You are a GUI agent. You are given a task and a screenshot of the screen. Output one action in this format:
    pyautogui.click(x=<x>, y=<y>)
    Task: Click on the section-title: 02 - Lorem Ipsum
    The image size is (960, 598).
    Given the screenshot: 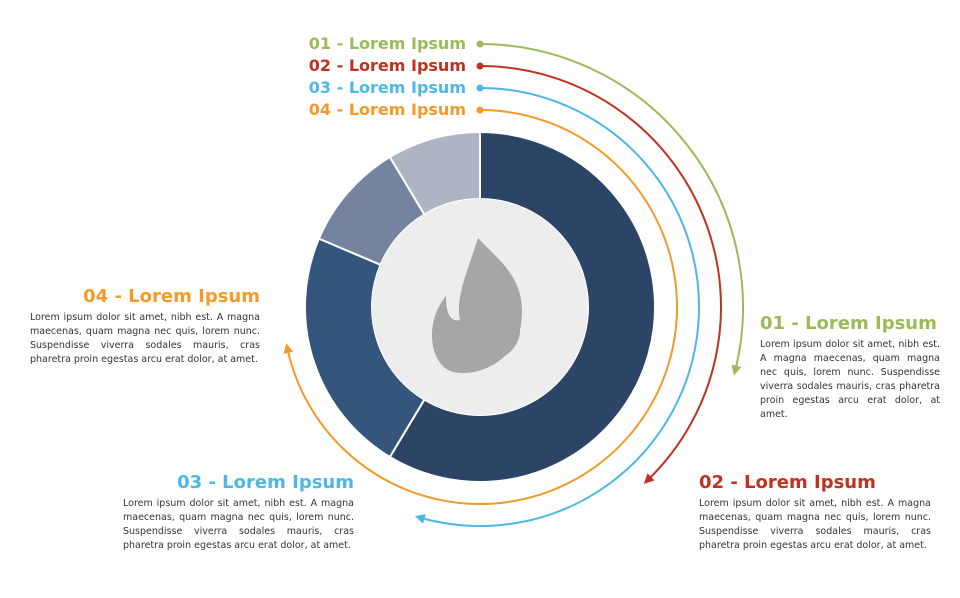 What is the action you would take?
    pyautogui.click(x=787, y=482)
    